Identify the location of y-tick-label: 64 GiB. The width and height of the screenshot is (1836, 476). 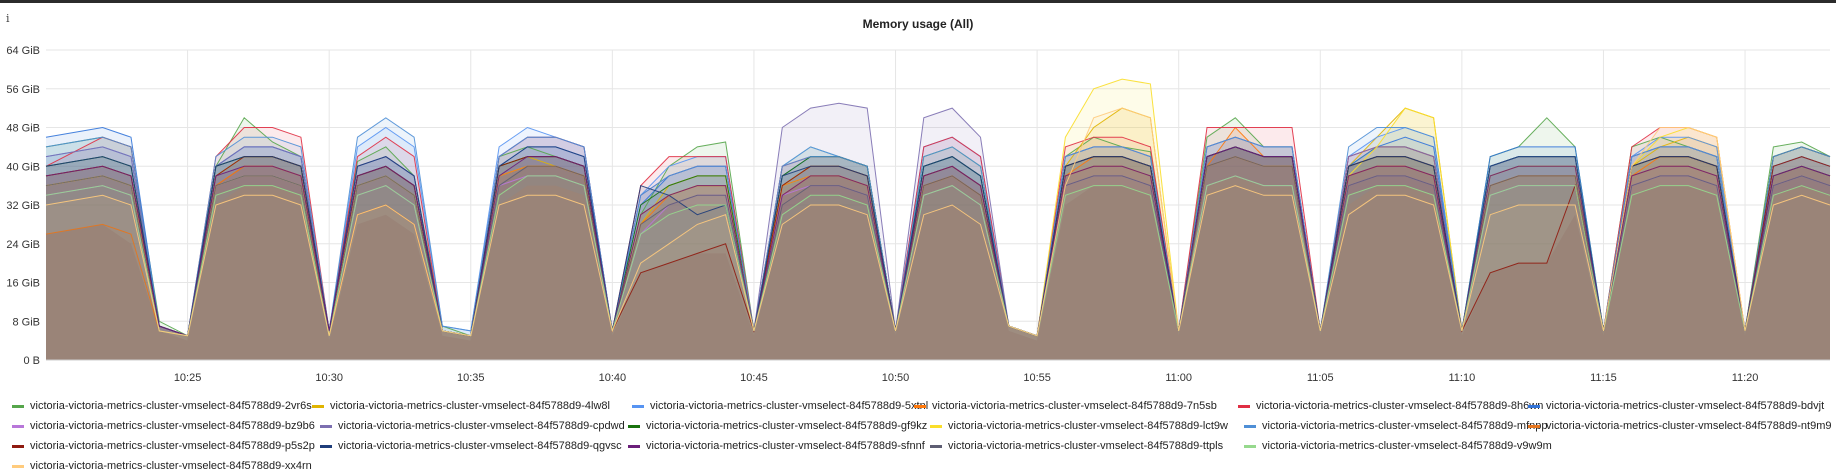
(23, 51).